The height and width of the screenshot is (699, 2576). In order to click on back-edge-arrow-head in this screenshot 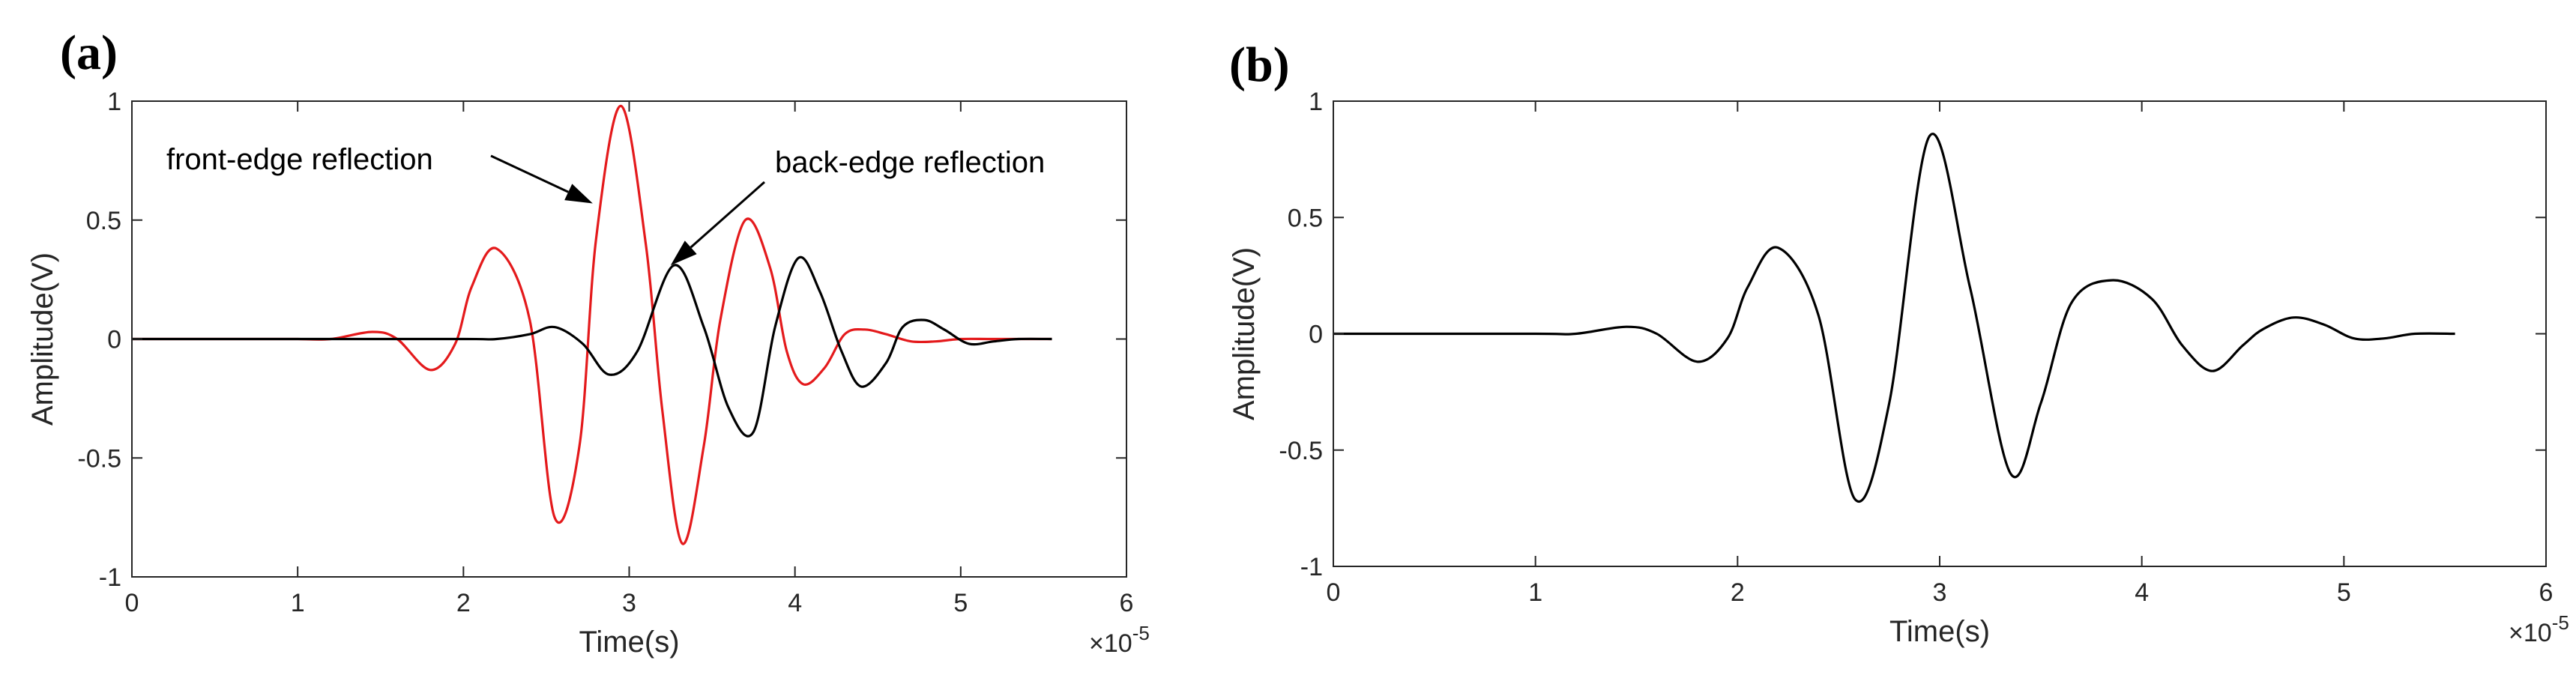, I will do `click(684, 253)`.